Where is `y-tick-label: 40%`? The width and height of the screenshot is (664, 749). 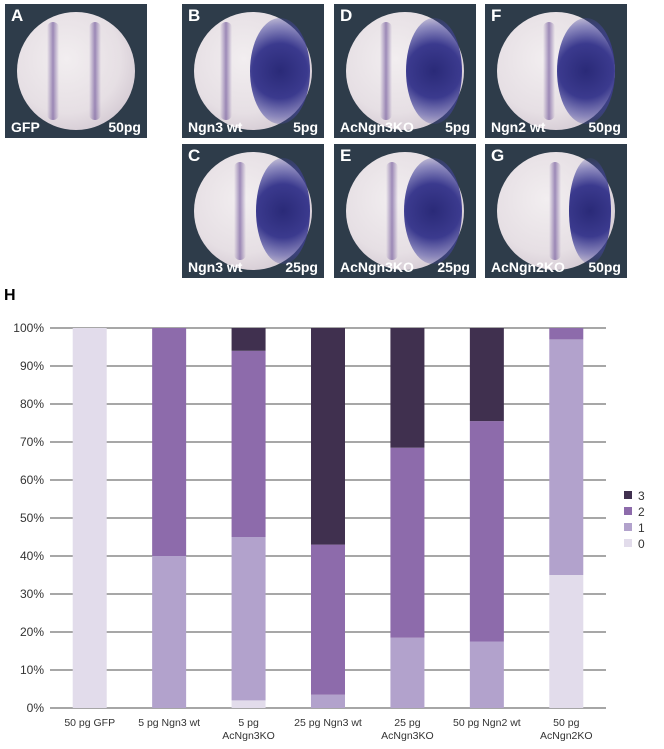 y-tick-label: 40% is located at coordinates (32, 556).